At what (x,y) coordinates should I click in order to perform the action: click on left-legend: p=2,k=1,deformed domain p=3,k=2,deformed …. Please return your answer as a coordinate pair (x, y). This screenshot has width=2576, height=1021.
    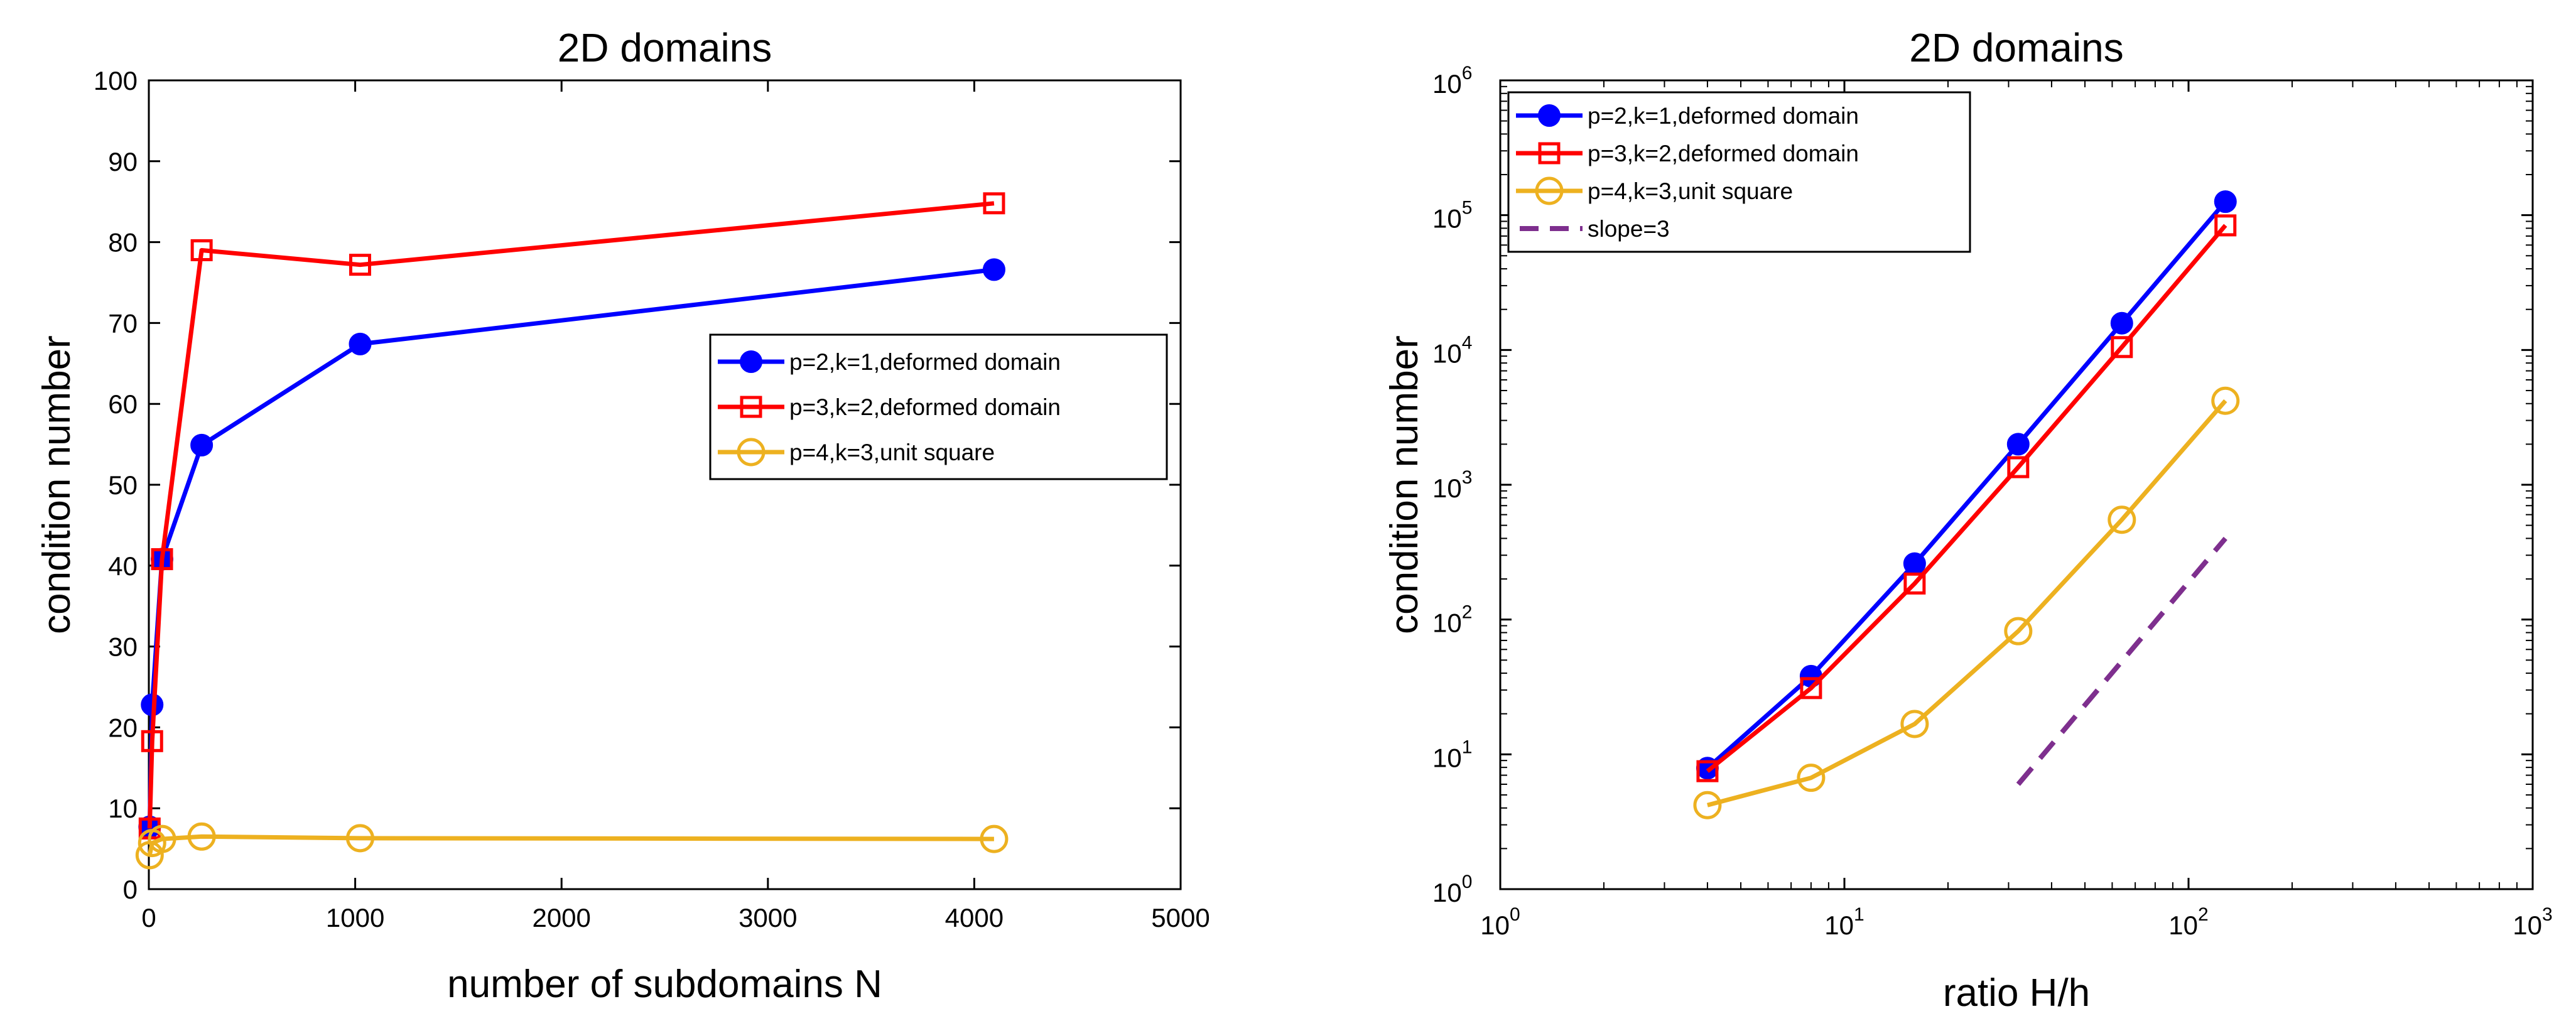
    Looking at the image, I should click on (938, 406).